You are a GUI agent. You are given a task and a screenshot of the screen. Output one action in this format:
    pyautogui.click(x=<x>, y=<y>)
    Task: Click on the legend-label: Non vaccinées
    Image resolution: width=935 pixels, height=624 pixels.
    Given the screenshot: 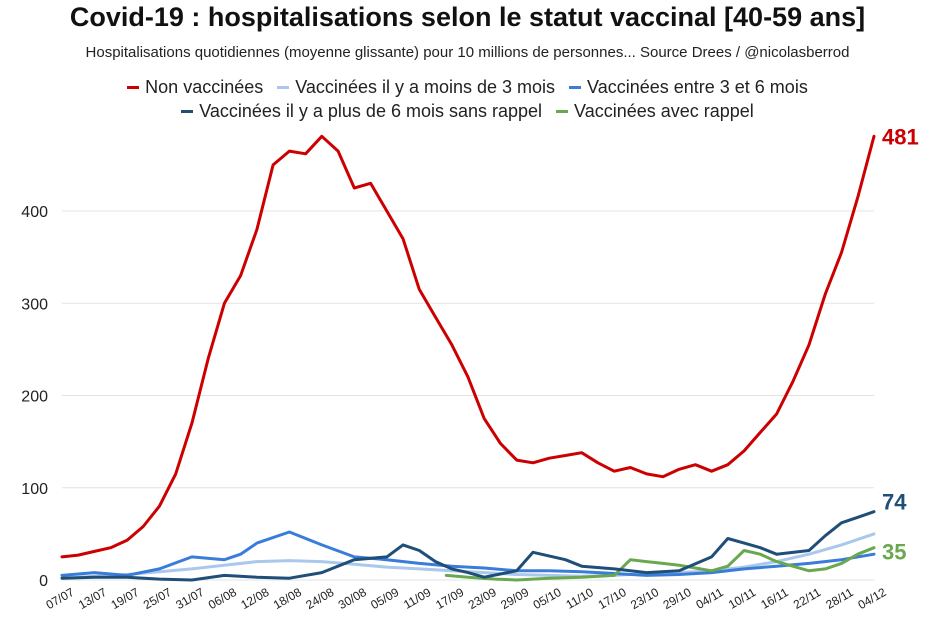 What is the action you would take?
    pyautogui.click(x=204, y=87)
    